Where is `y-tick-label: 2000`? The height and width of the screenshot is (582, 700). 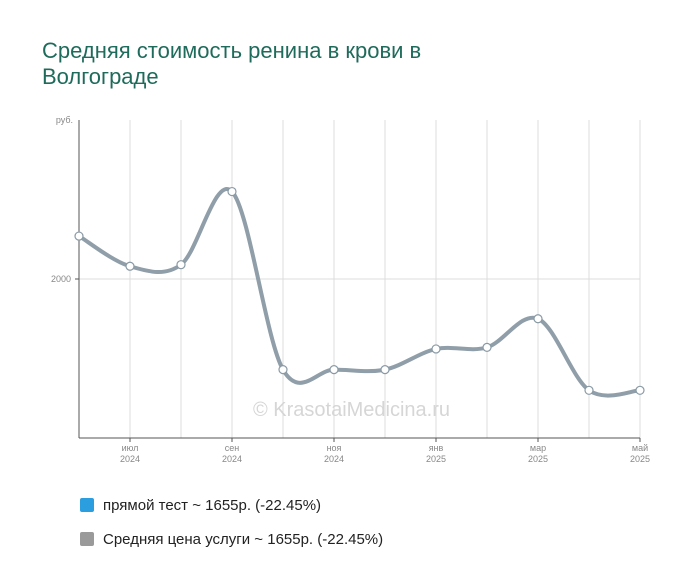 y-tick-label: 2000 is located at coordinates (61, 279).